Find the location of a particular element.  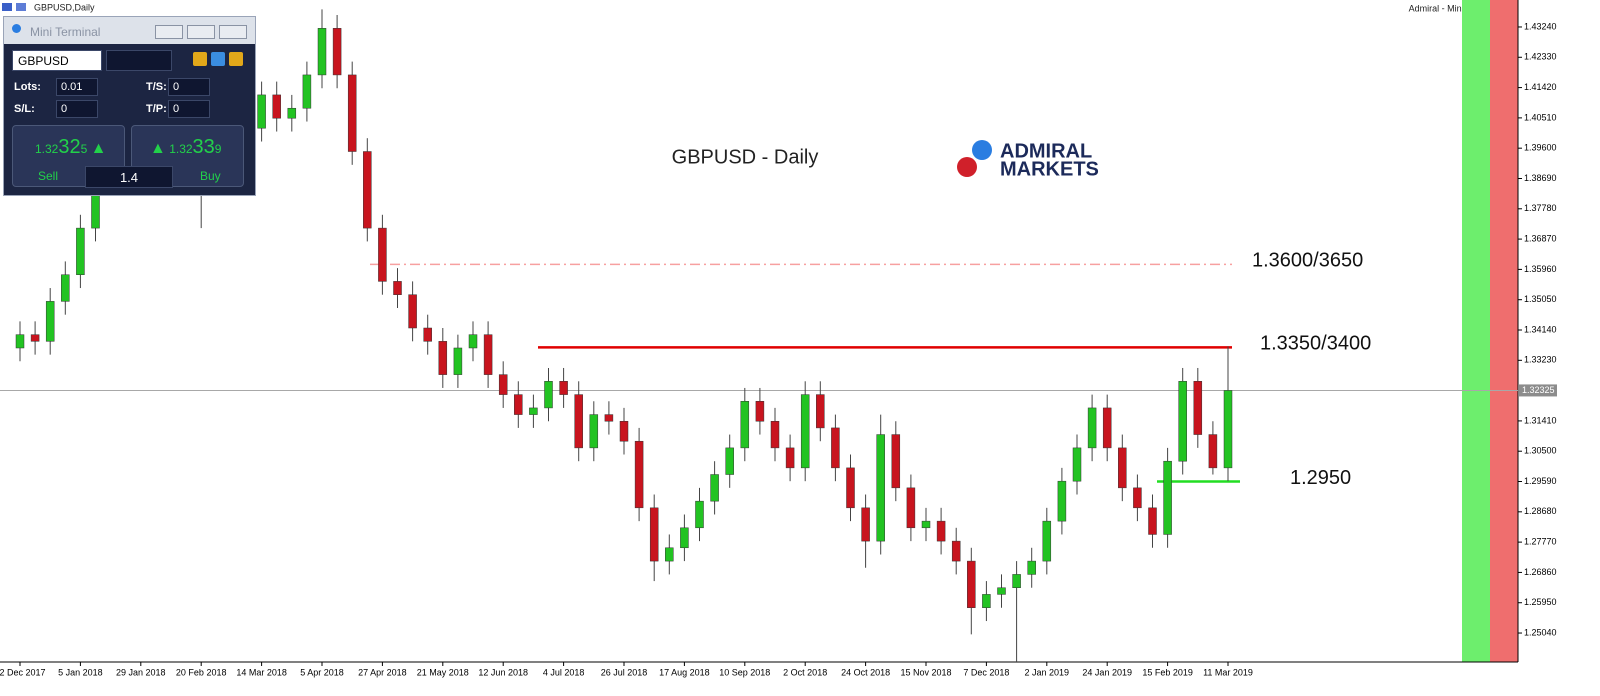

tp-input: 0 is located at coordinates (189, 109).